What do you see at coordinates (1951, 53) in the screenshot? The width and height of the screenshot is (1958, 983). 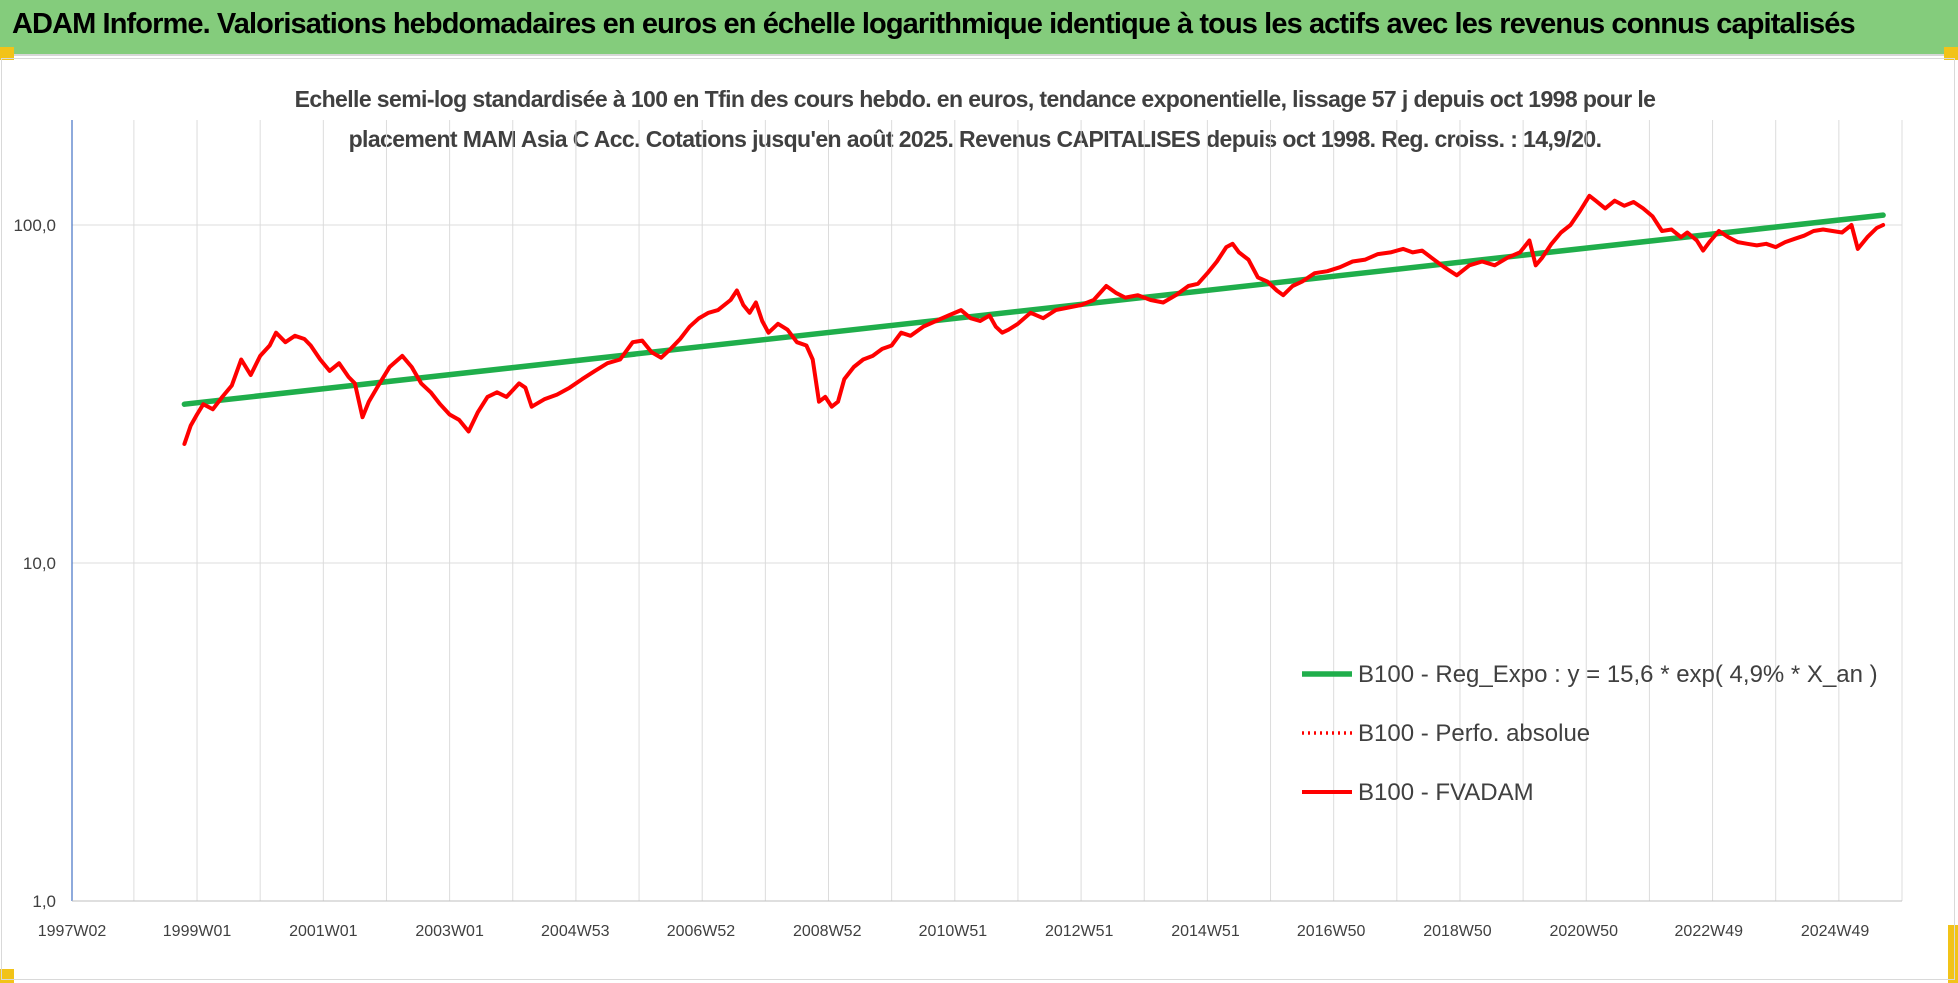 I see `corner-marker-top-right` at bounding box center [1951, 53].